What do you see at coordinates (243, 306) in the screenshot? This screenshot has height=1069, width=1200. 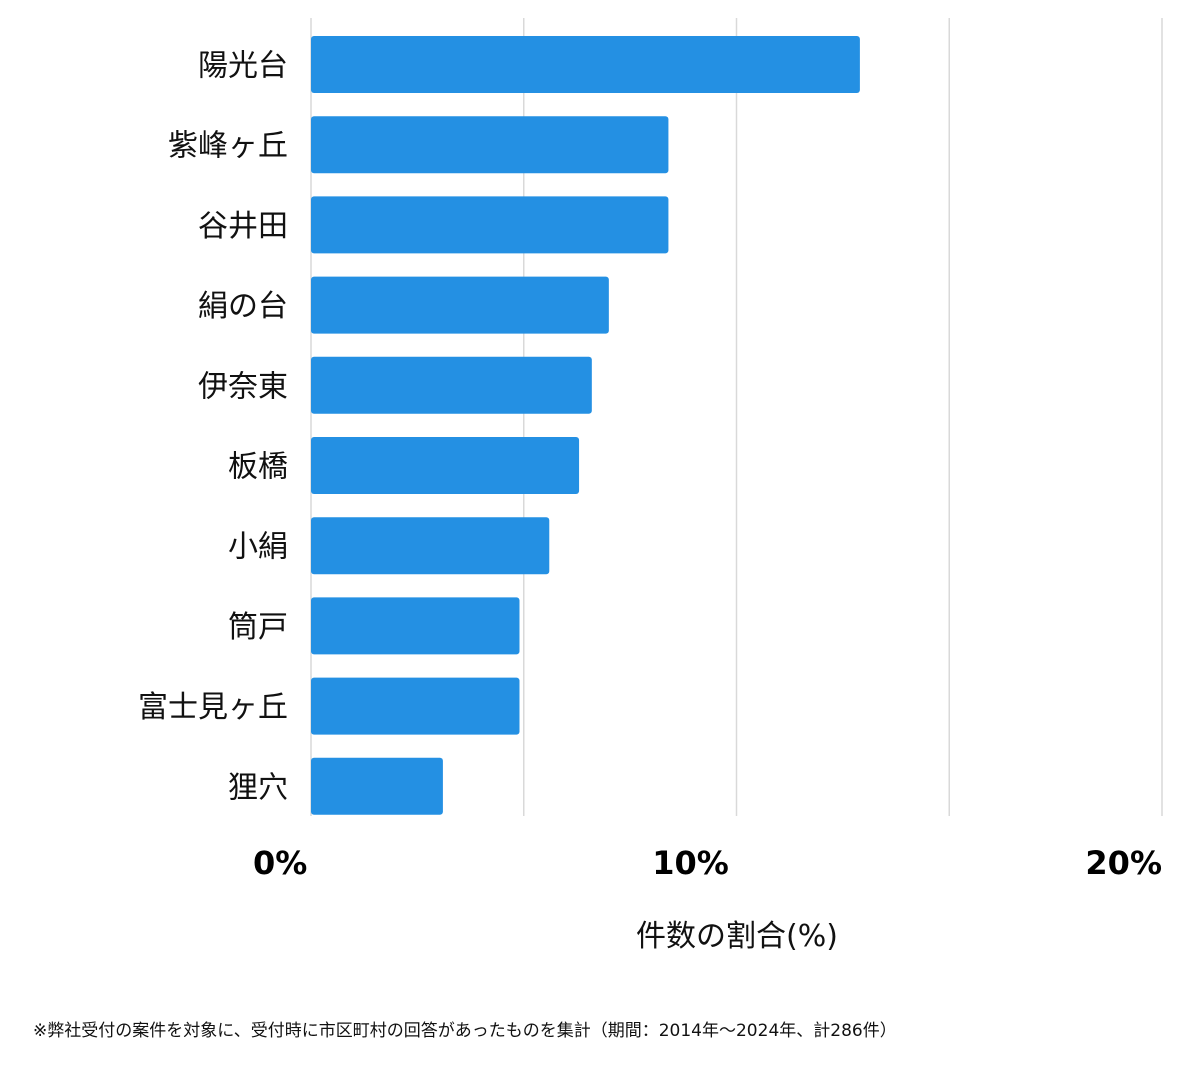 I see `category-label: 絹の台` at bounding box center [243, 306].